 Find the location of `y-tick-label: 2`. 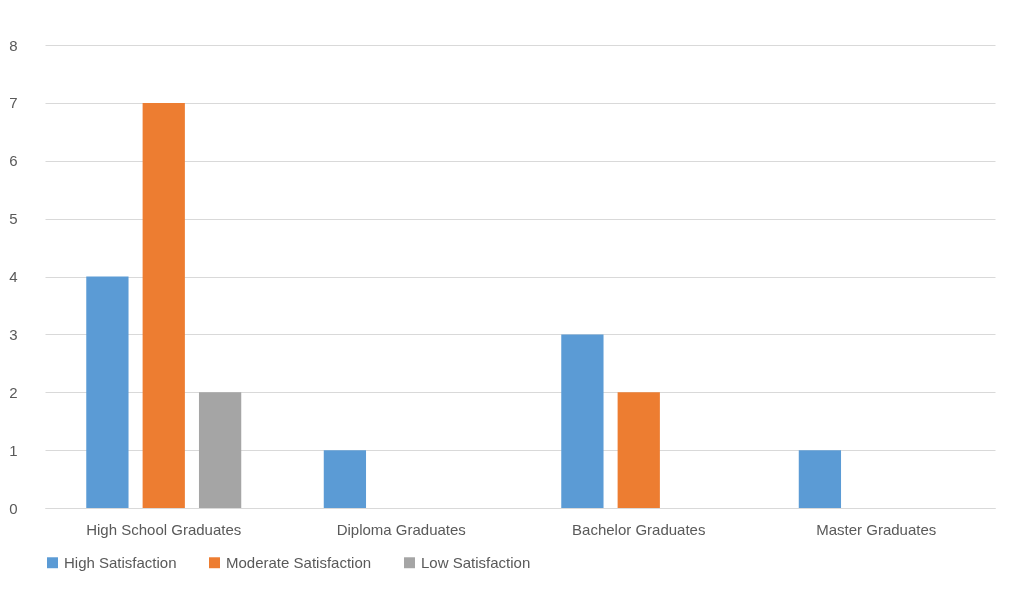

y-tick-label: 2 is located at coordinates (13, 392).